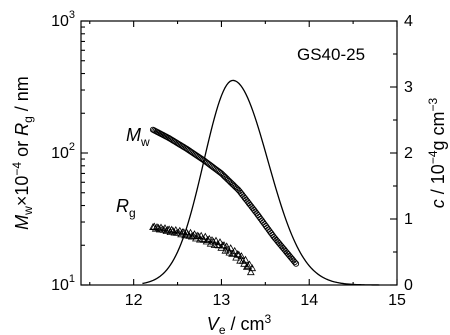 This screenshot has height=335, width=450. I want to click on y-right-tick-label: 3, so click(408, 87).